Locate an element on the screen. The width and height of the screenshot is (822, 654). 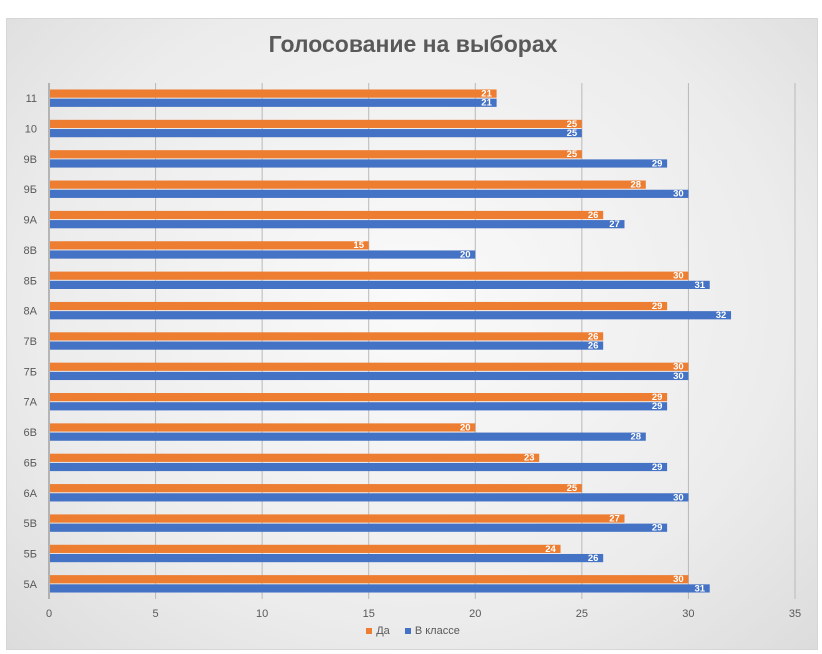
y-tick-label: 6В is located at coordinates (30, 433).